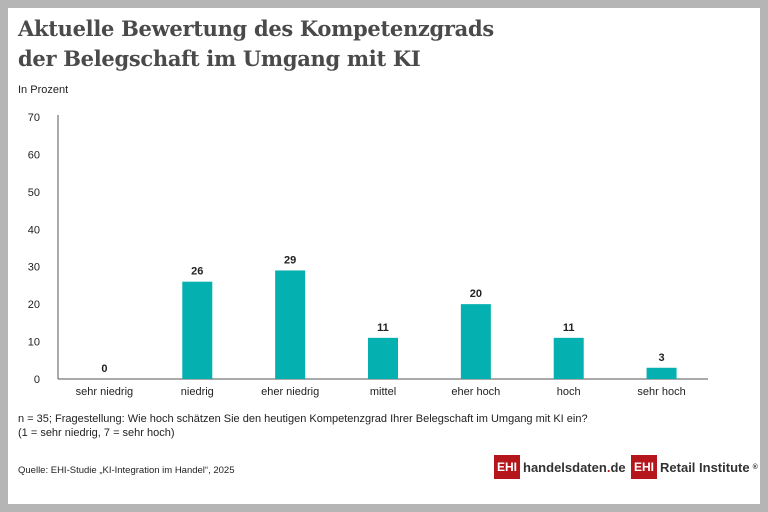  What do you see at coordinates (197, 392) in the screenshot?
I see `x-tick-label: niedrig` at bounding box center [197, 392].